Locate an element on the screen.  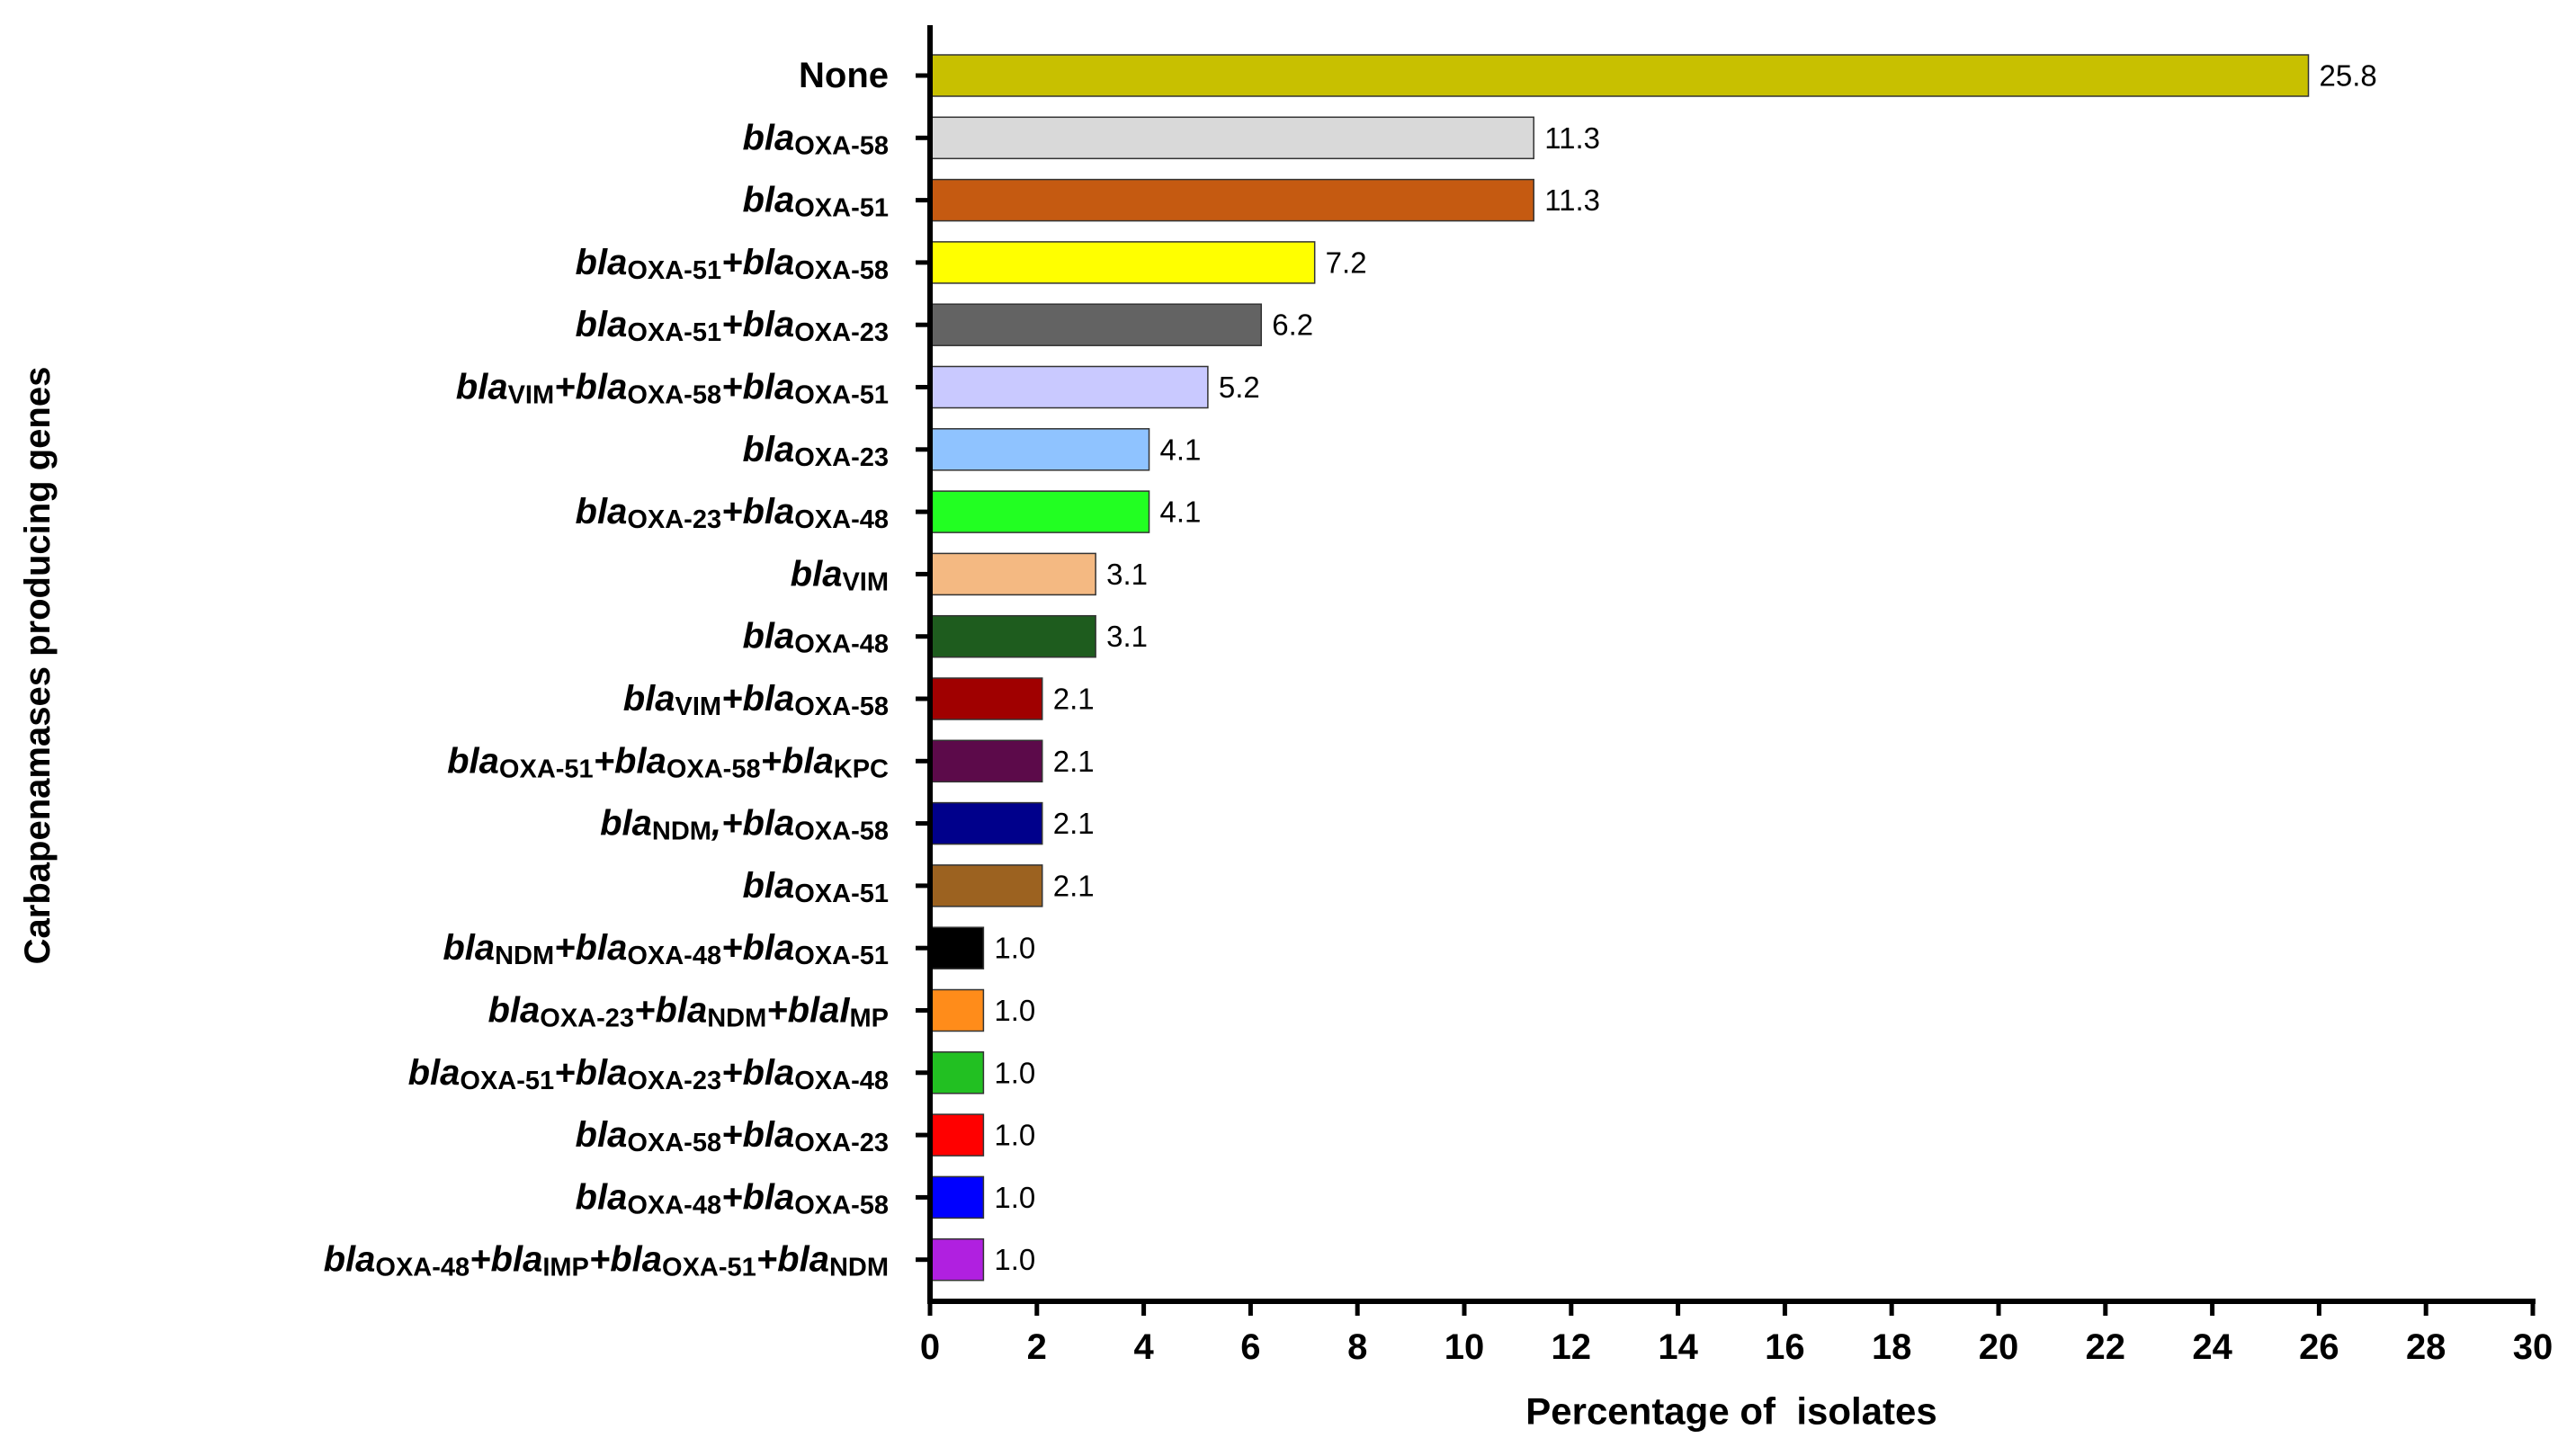
x-tick-label: 10 is located at coordinates (1464, 1347).